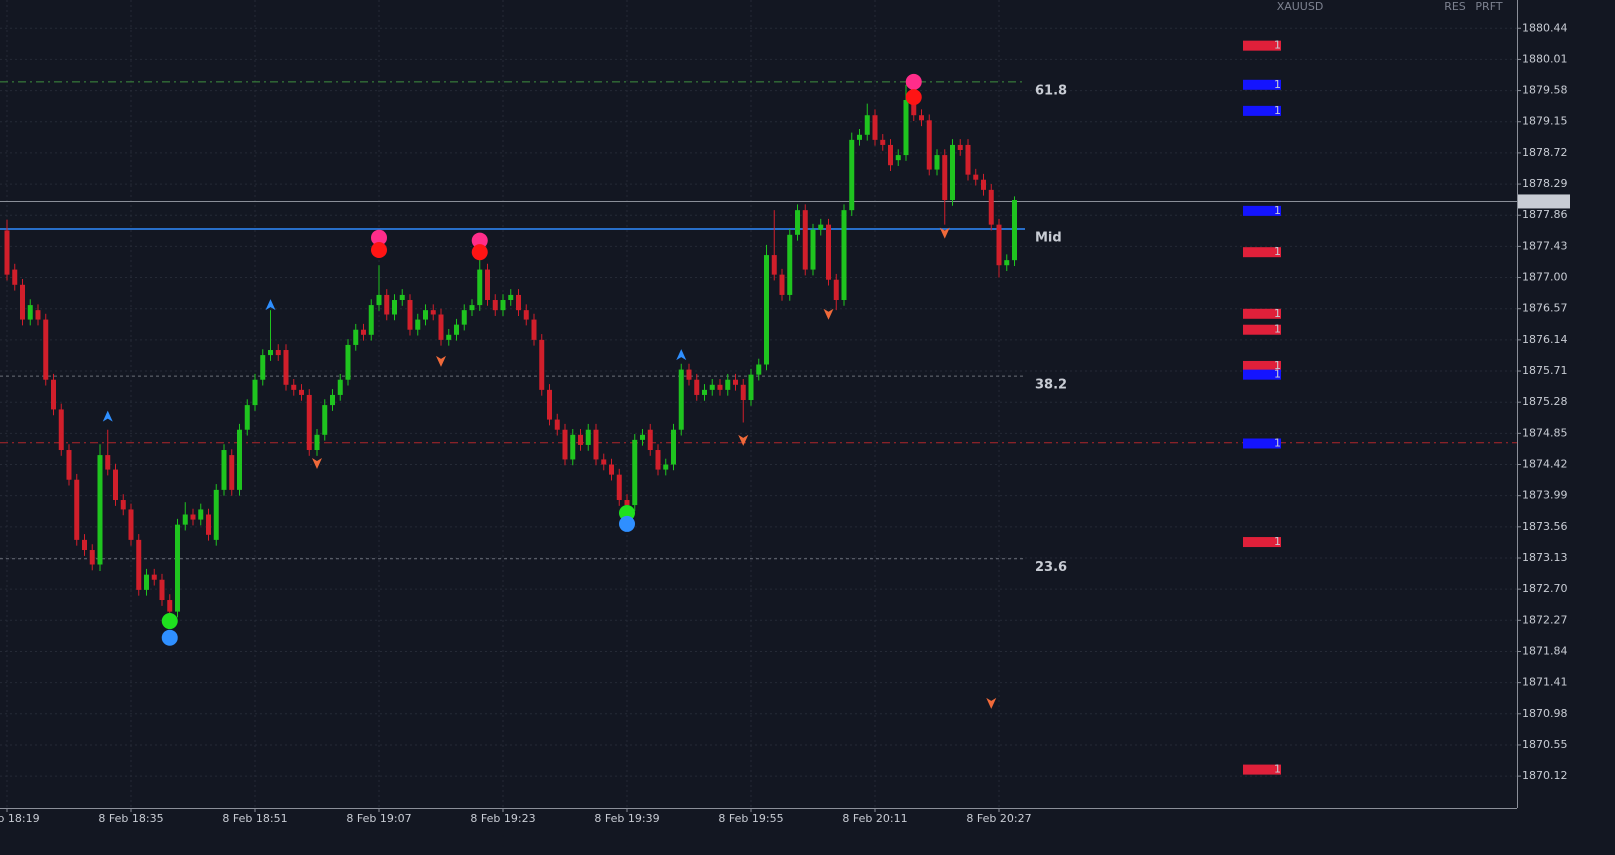 The width and height of the screenshot is (1615, 855). Describe the element at coordinates (1545, 152) in the screenshot. I see `y-tick-label: 1878.72` at that location.